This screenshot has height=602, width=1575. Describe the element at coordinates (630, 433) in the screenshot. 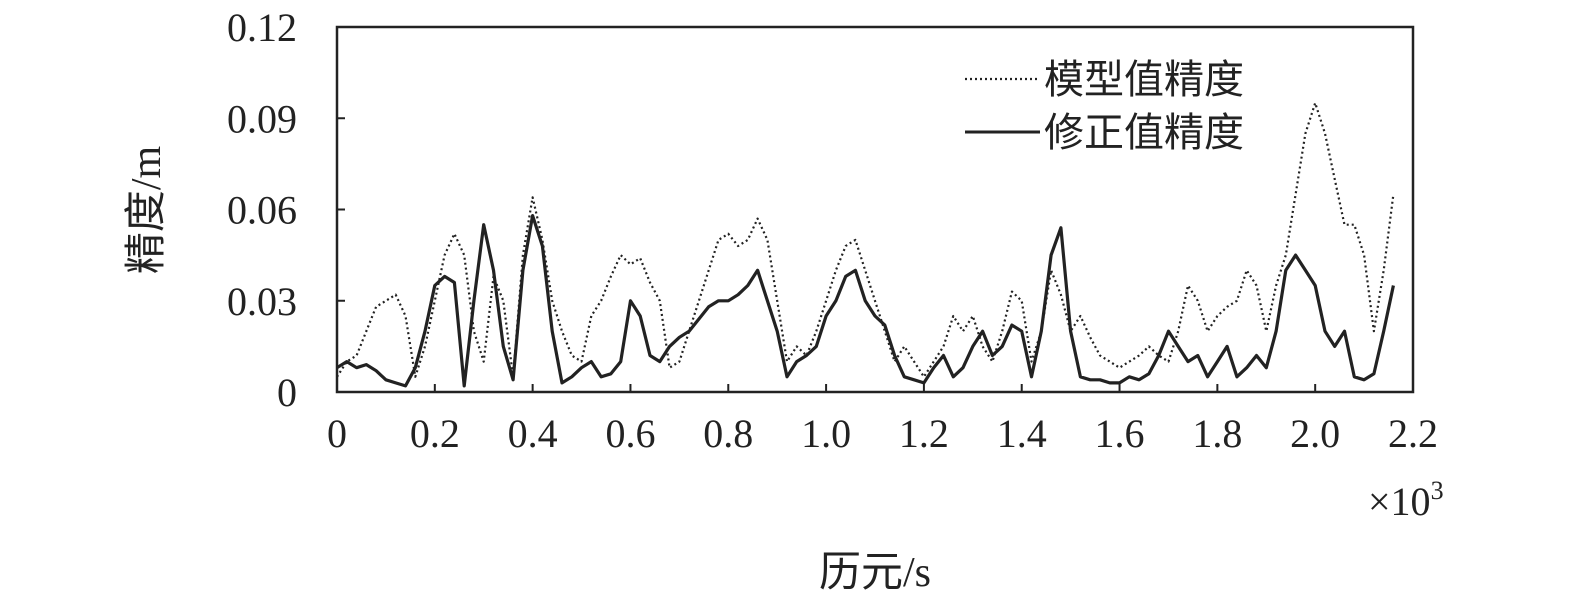

I see `x-tick-label: 0.6` at that location.